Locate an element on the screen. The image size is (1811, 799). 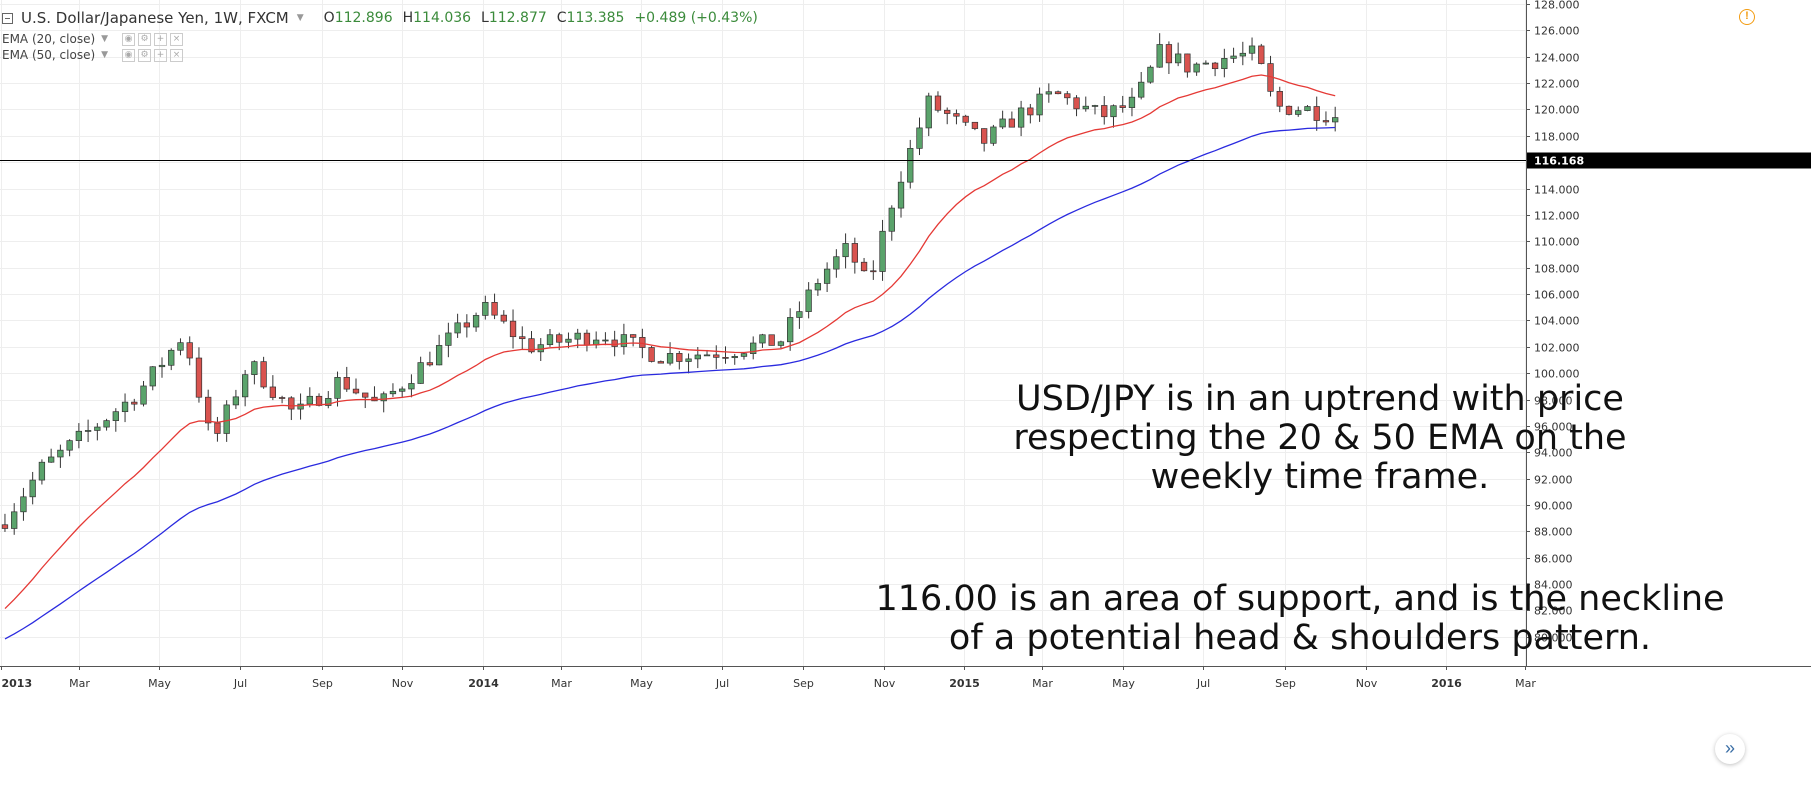
study-ema-20: EMA (20, close) ▼ ◉ ⚙ + × is located at coordinates (93, 39).